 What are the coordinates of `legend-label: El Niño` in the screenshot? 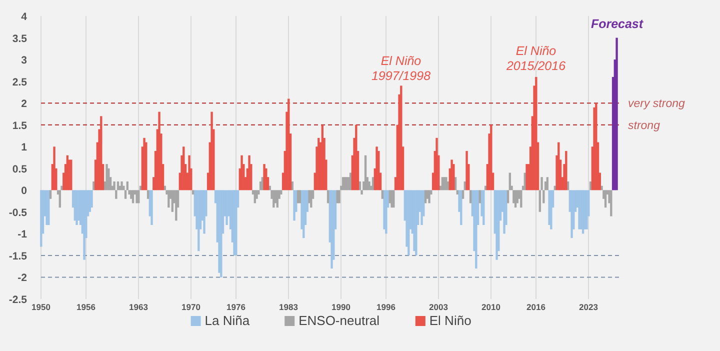 It's located at (450, 320).